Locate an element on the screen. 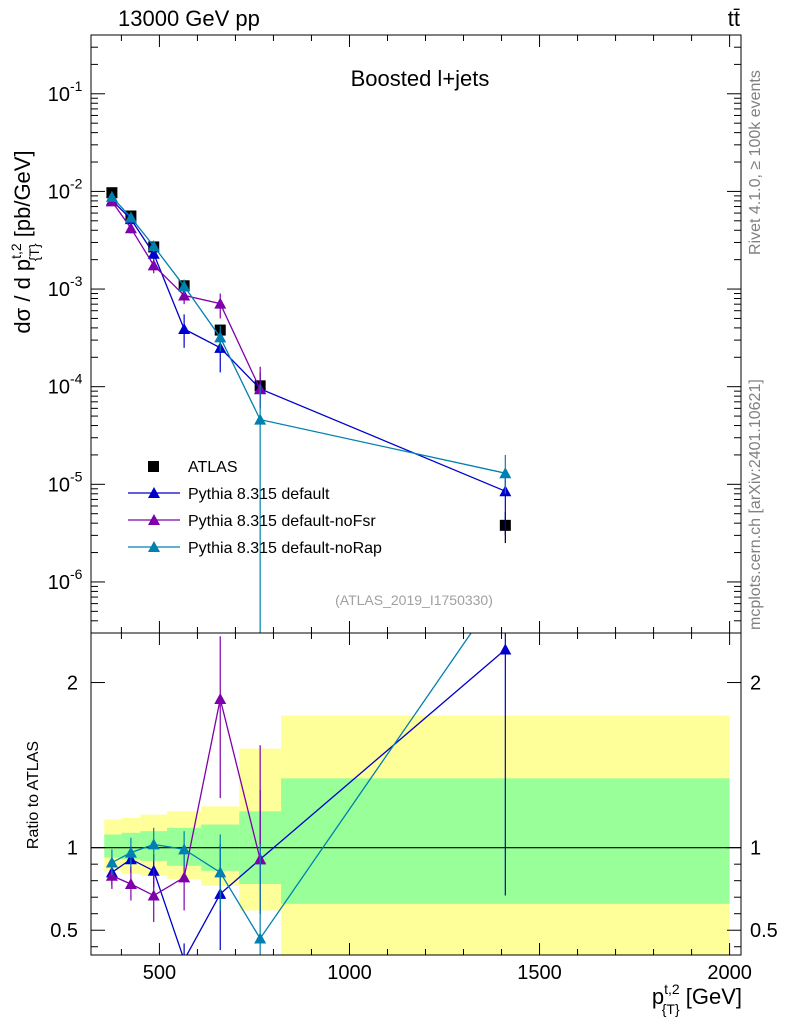 This screenshot has width=786, height=1024. y-tick-label-3: 10 is located at coordinates (59, 290).